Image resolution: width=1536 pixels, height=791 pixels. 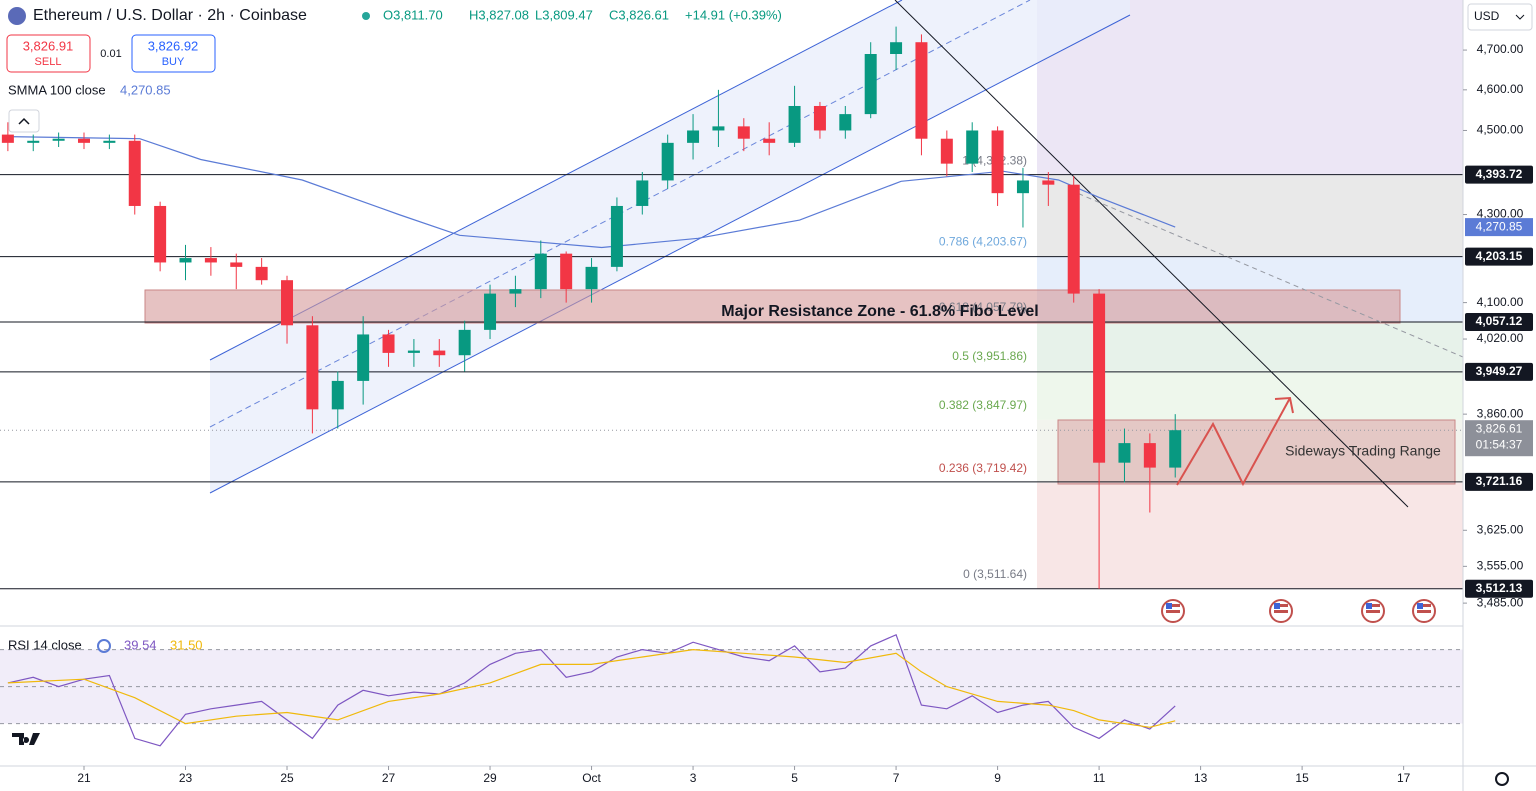 I want to click on x-tick-label: 11, so click(x=1099, y=778).